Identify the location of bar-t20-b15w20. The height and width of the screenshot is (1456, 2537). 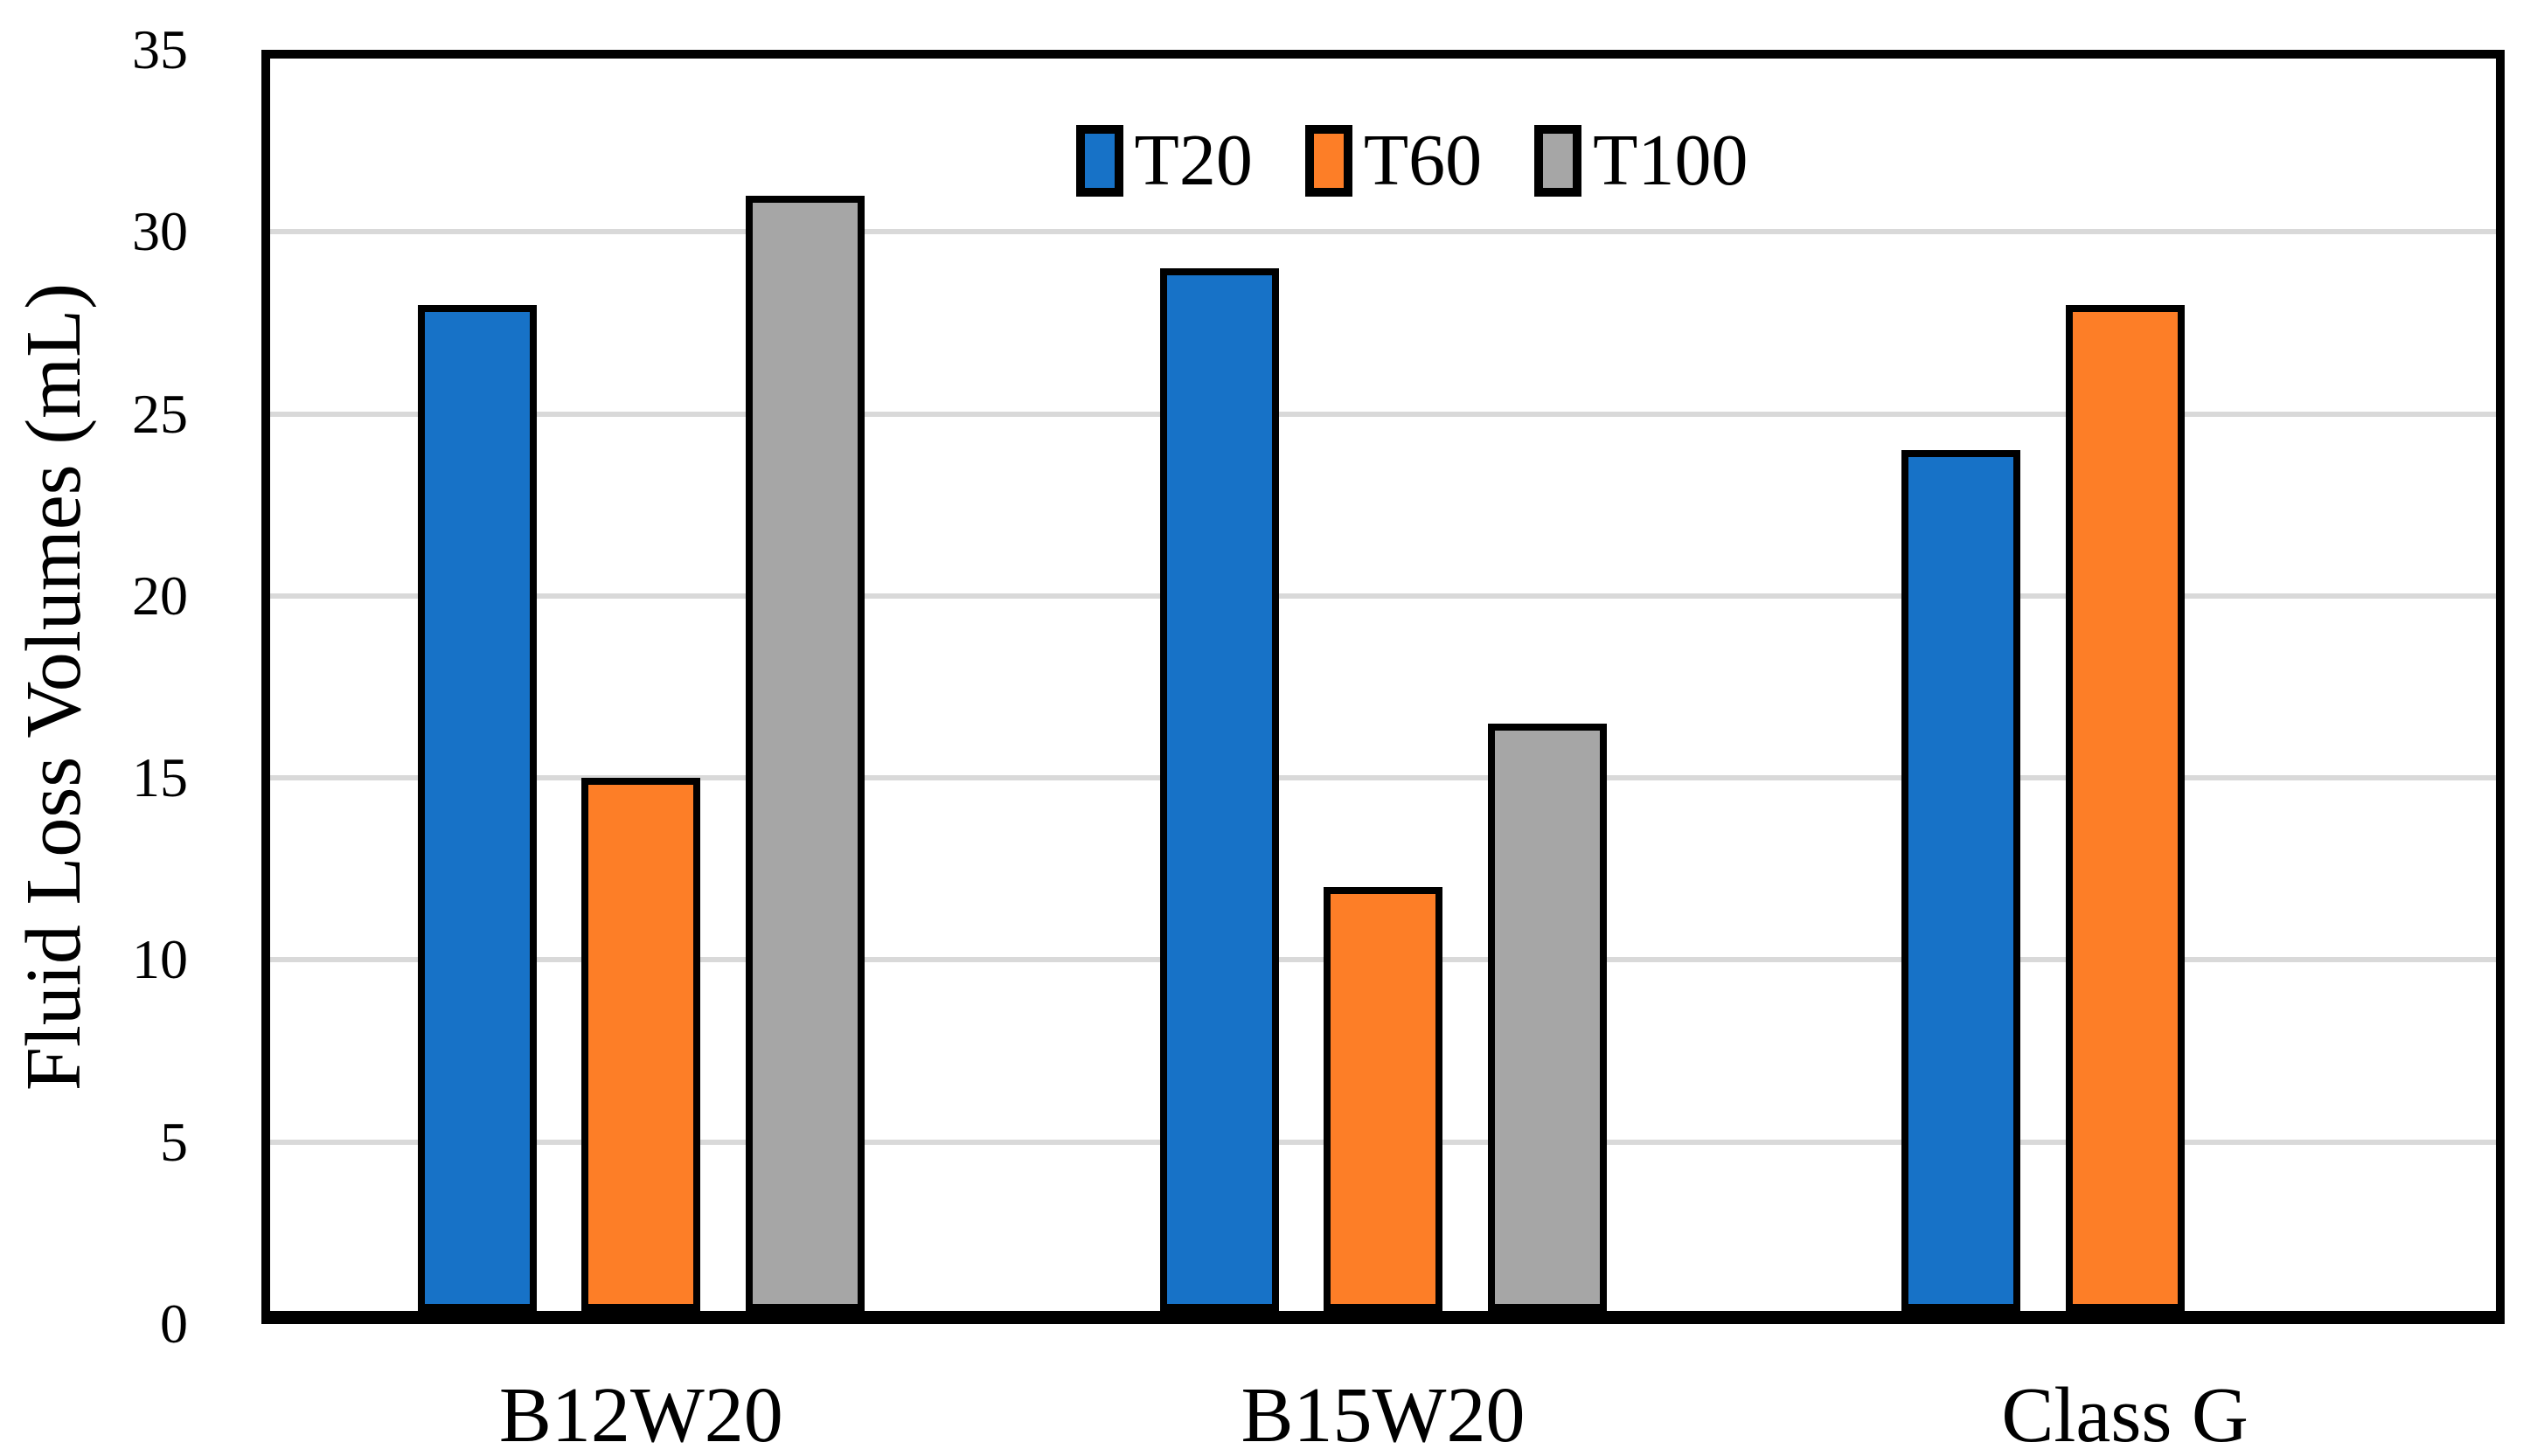
(1219, 789).